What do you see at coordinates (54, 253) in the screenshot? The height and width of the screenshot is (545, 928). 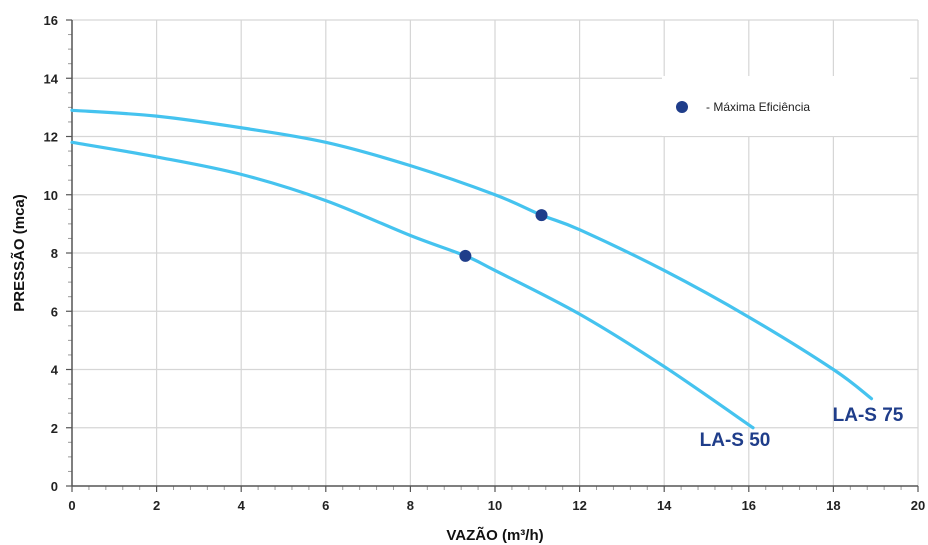 I see `y-tick-label-8: 8` at bounding box center [54, 253].